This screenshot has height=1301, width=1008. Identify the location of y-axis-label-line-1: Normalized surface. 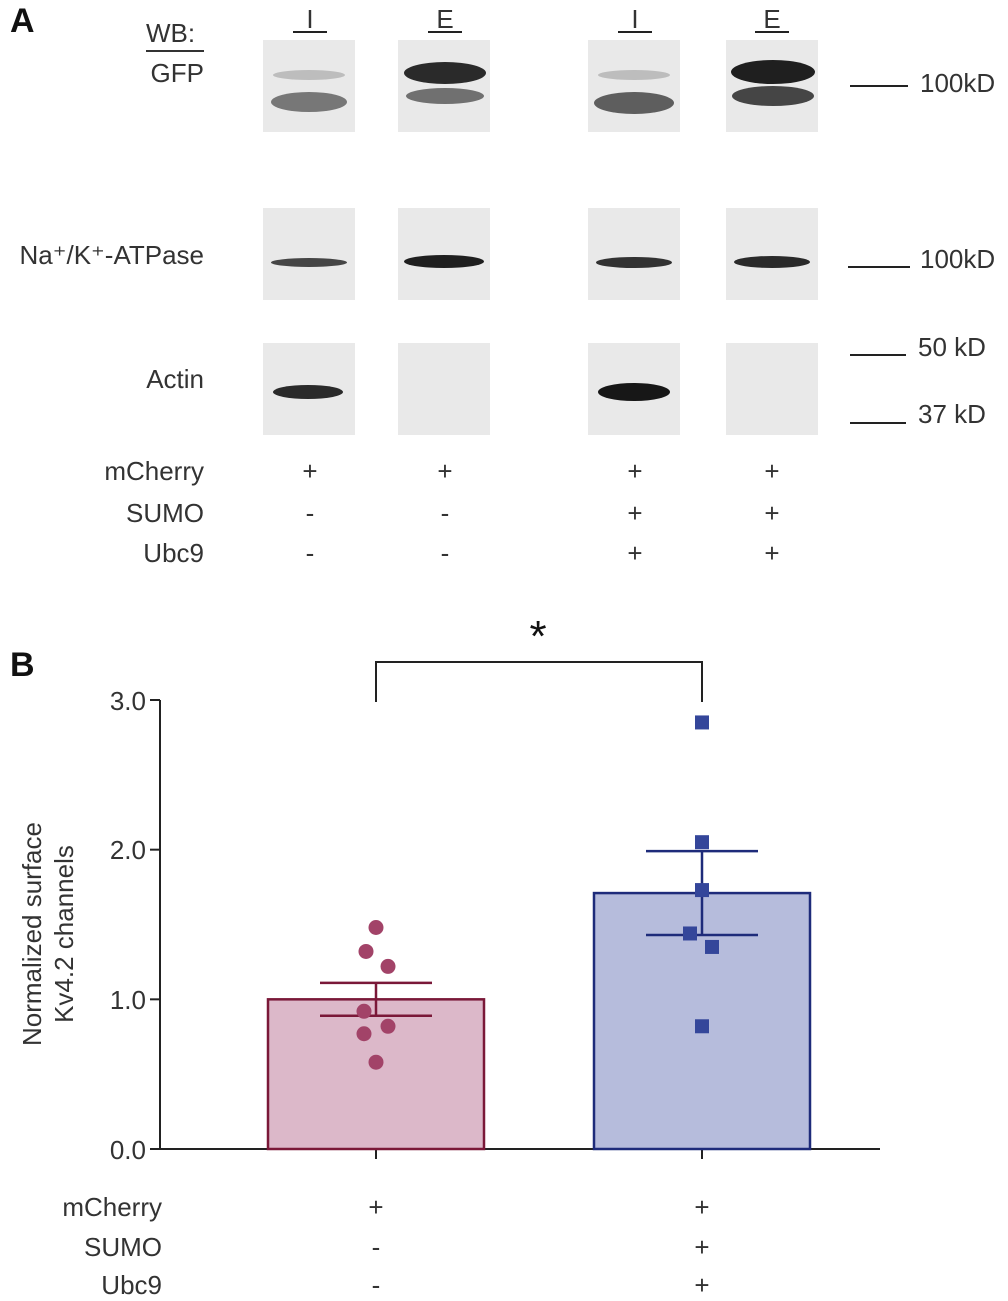
(32, 934).